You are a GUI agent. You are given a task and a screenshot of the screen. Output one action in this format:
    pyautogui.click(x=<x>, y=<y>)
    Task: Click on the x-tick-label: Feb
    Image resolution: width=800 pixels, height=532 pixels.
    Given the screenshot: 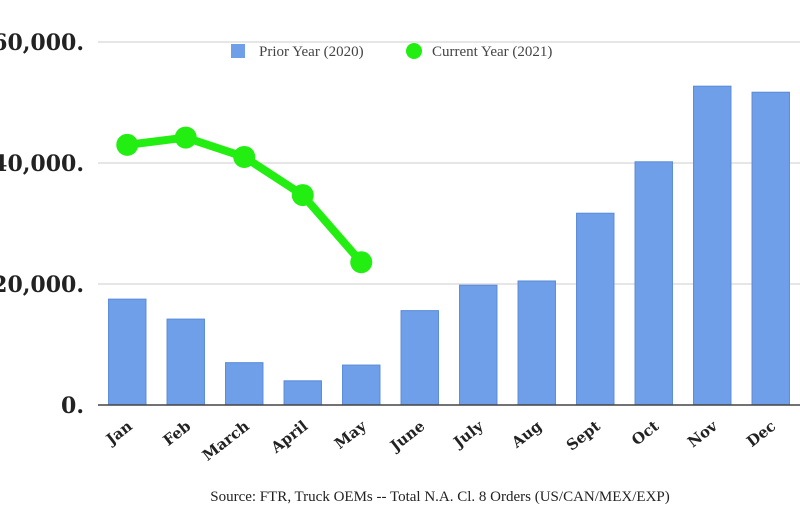 What is the action you would take?
    pyautogui.click(x=177, y=433)
    